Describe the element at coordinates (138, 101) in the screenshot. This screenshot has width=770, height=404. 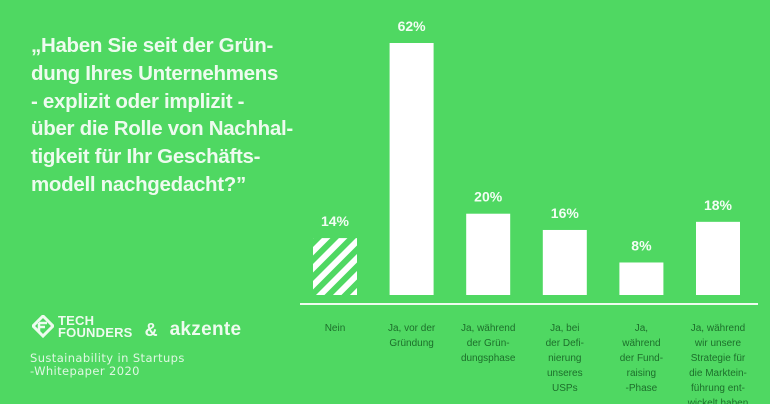
I see `title-line: - explizit oder implizit -` at that location.